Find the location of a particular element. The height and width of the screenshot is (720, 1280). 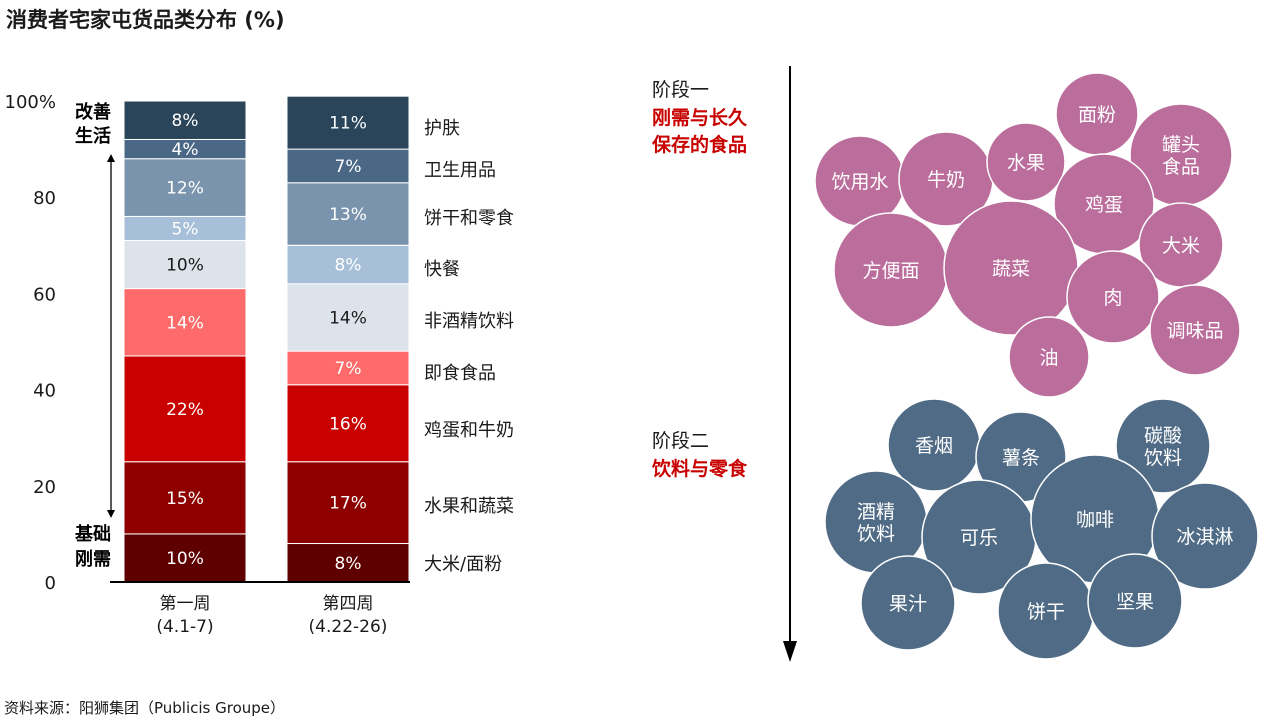

bar-data-label: 4% is located at coordinates (185, 150).